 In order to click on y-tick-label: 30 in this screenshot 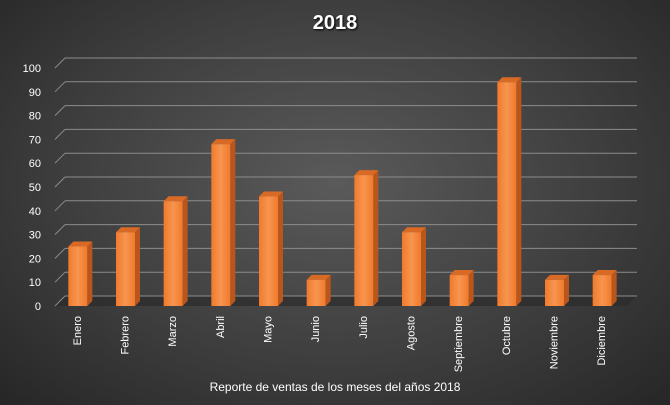, I will do `click(35, 236)`.